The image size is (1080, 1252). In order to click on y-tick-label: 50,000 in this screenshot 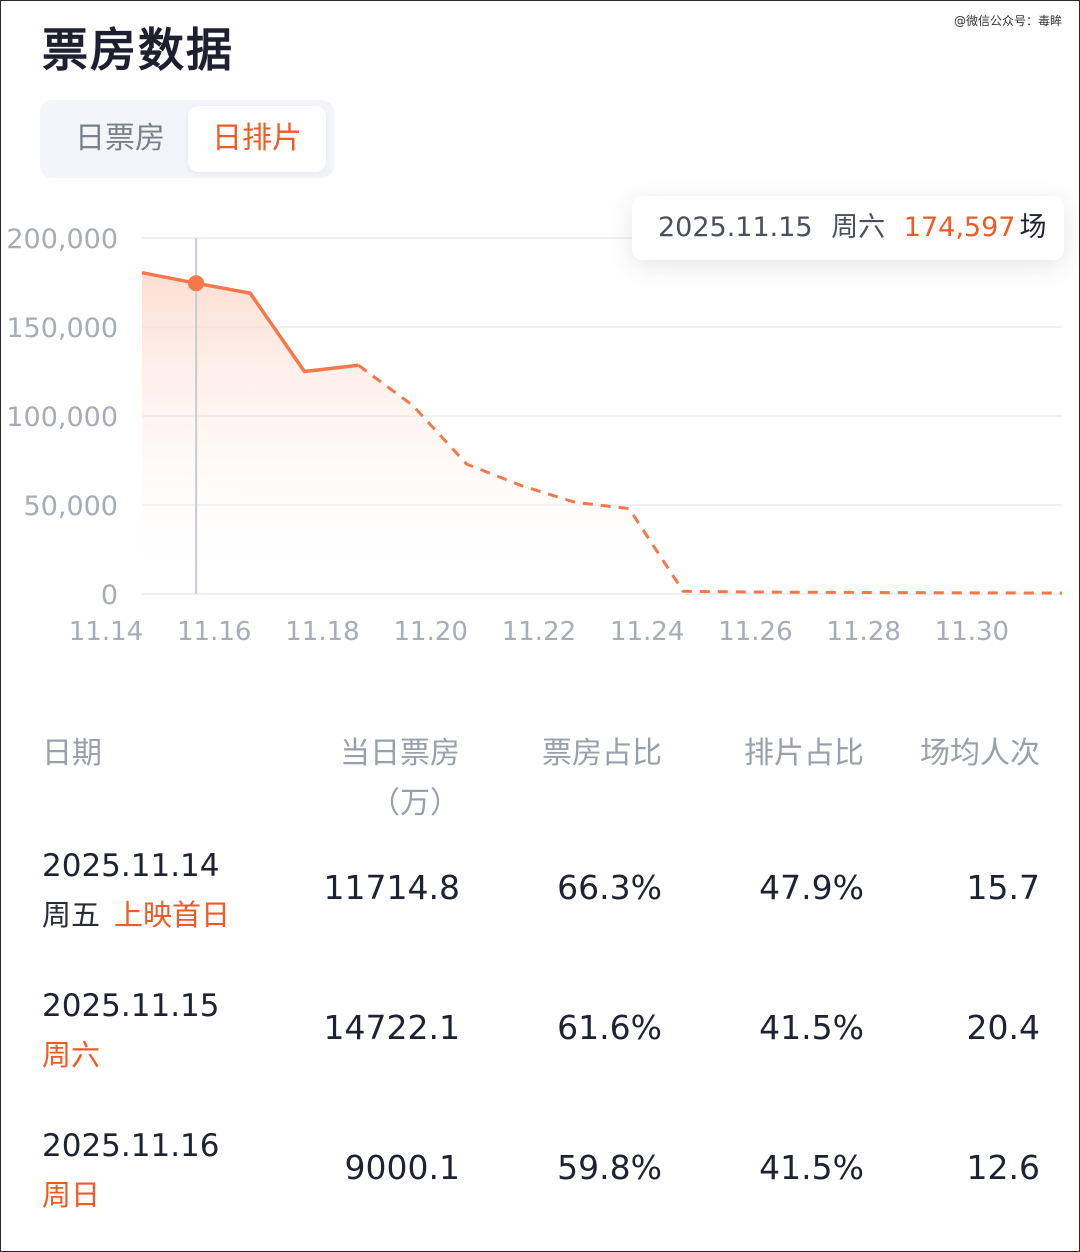, I will do `click(71, 506)`.